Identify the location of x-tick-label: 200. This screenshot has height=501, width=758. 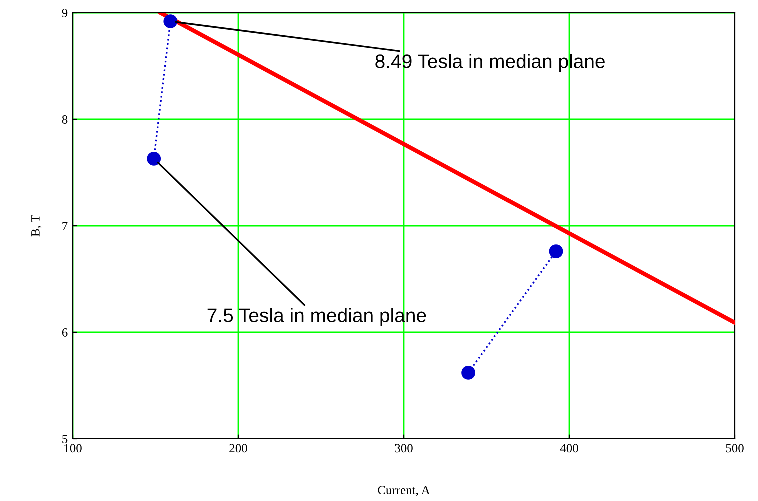
(239, 448).